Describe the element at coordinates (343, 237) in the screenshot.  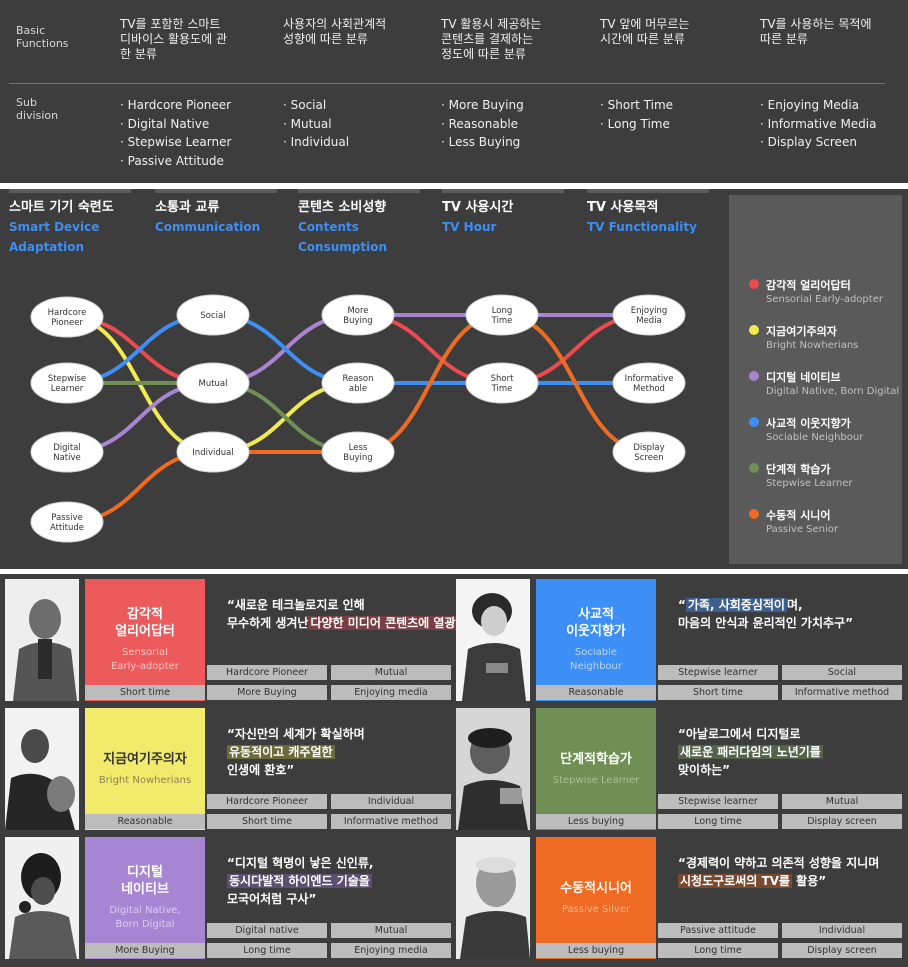
I see `column-title-en: Contents Consumption` at that location.